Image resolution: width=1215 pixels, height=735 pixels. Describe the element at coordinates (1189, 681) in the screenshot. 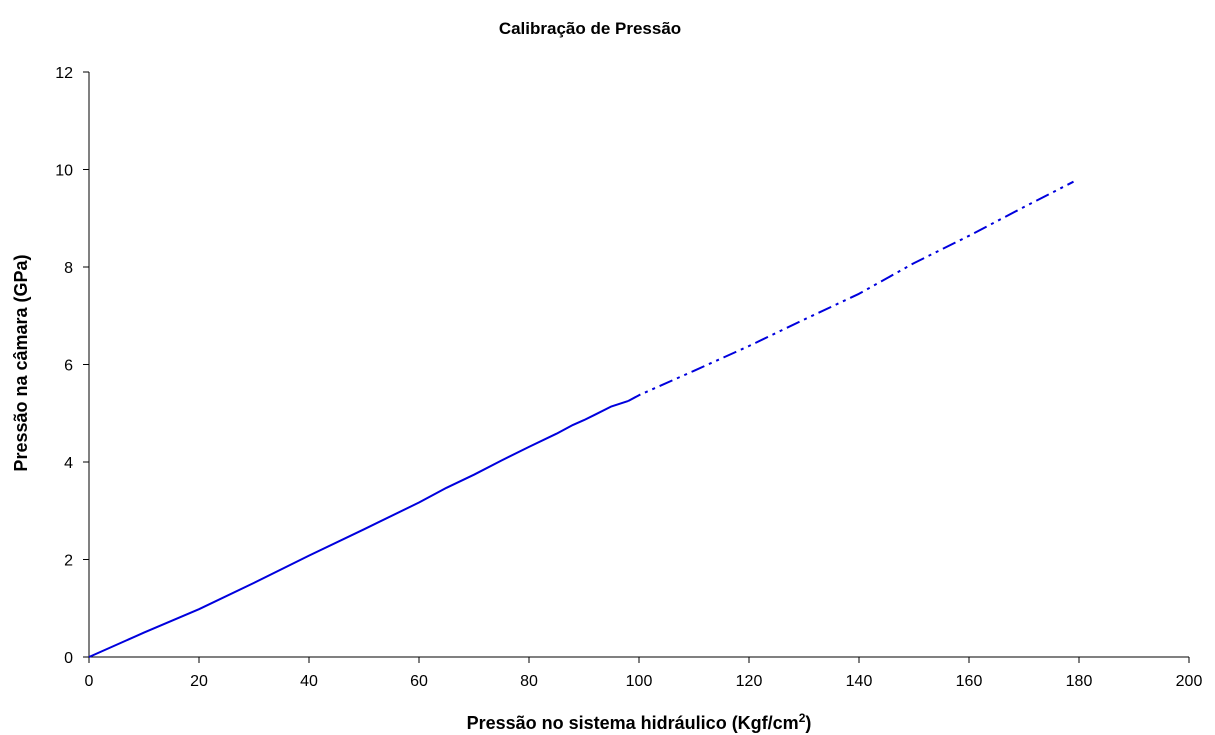

I see `x-tick-label: 200` at that location.